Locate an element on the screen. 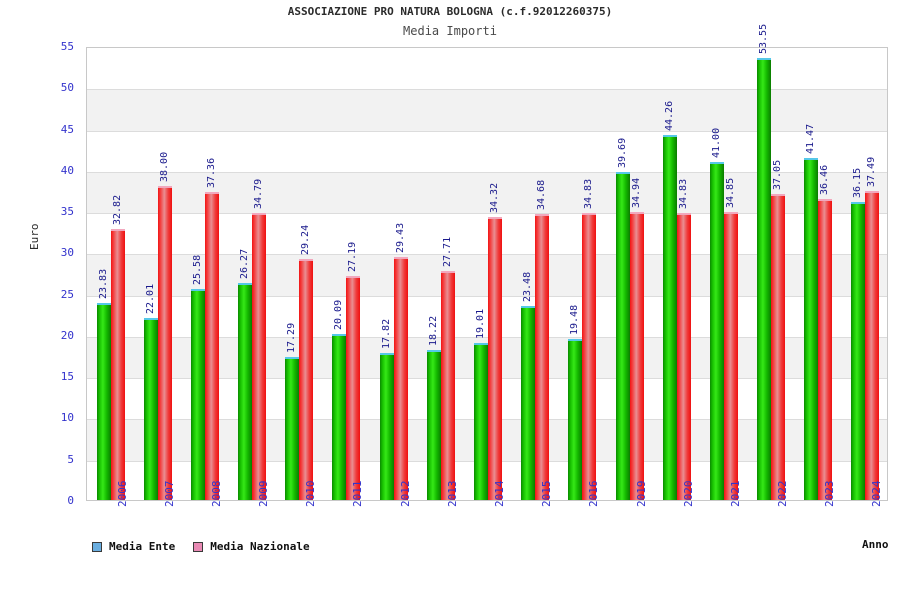  bar-media-nazionale-2008 is located at coordinates (211, 345).